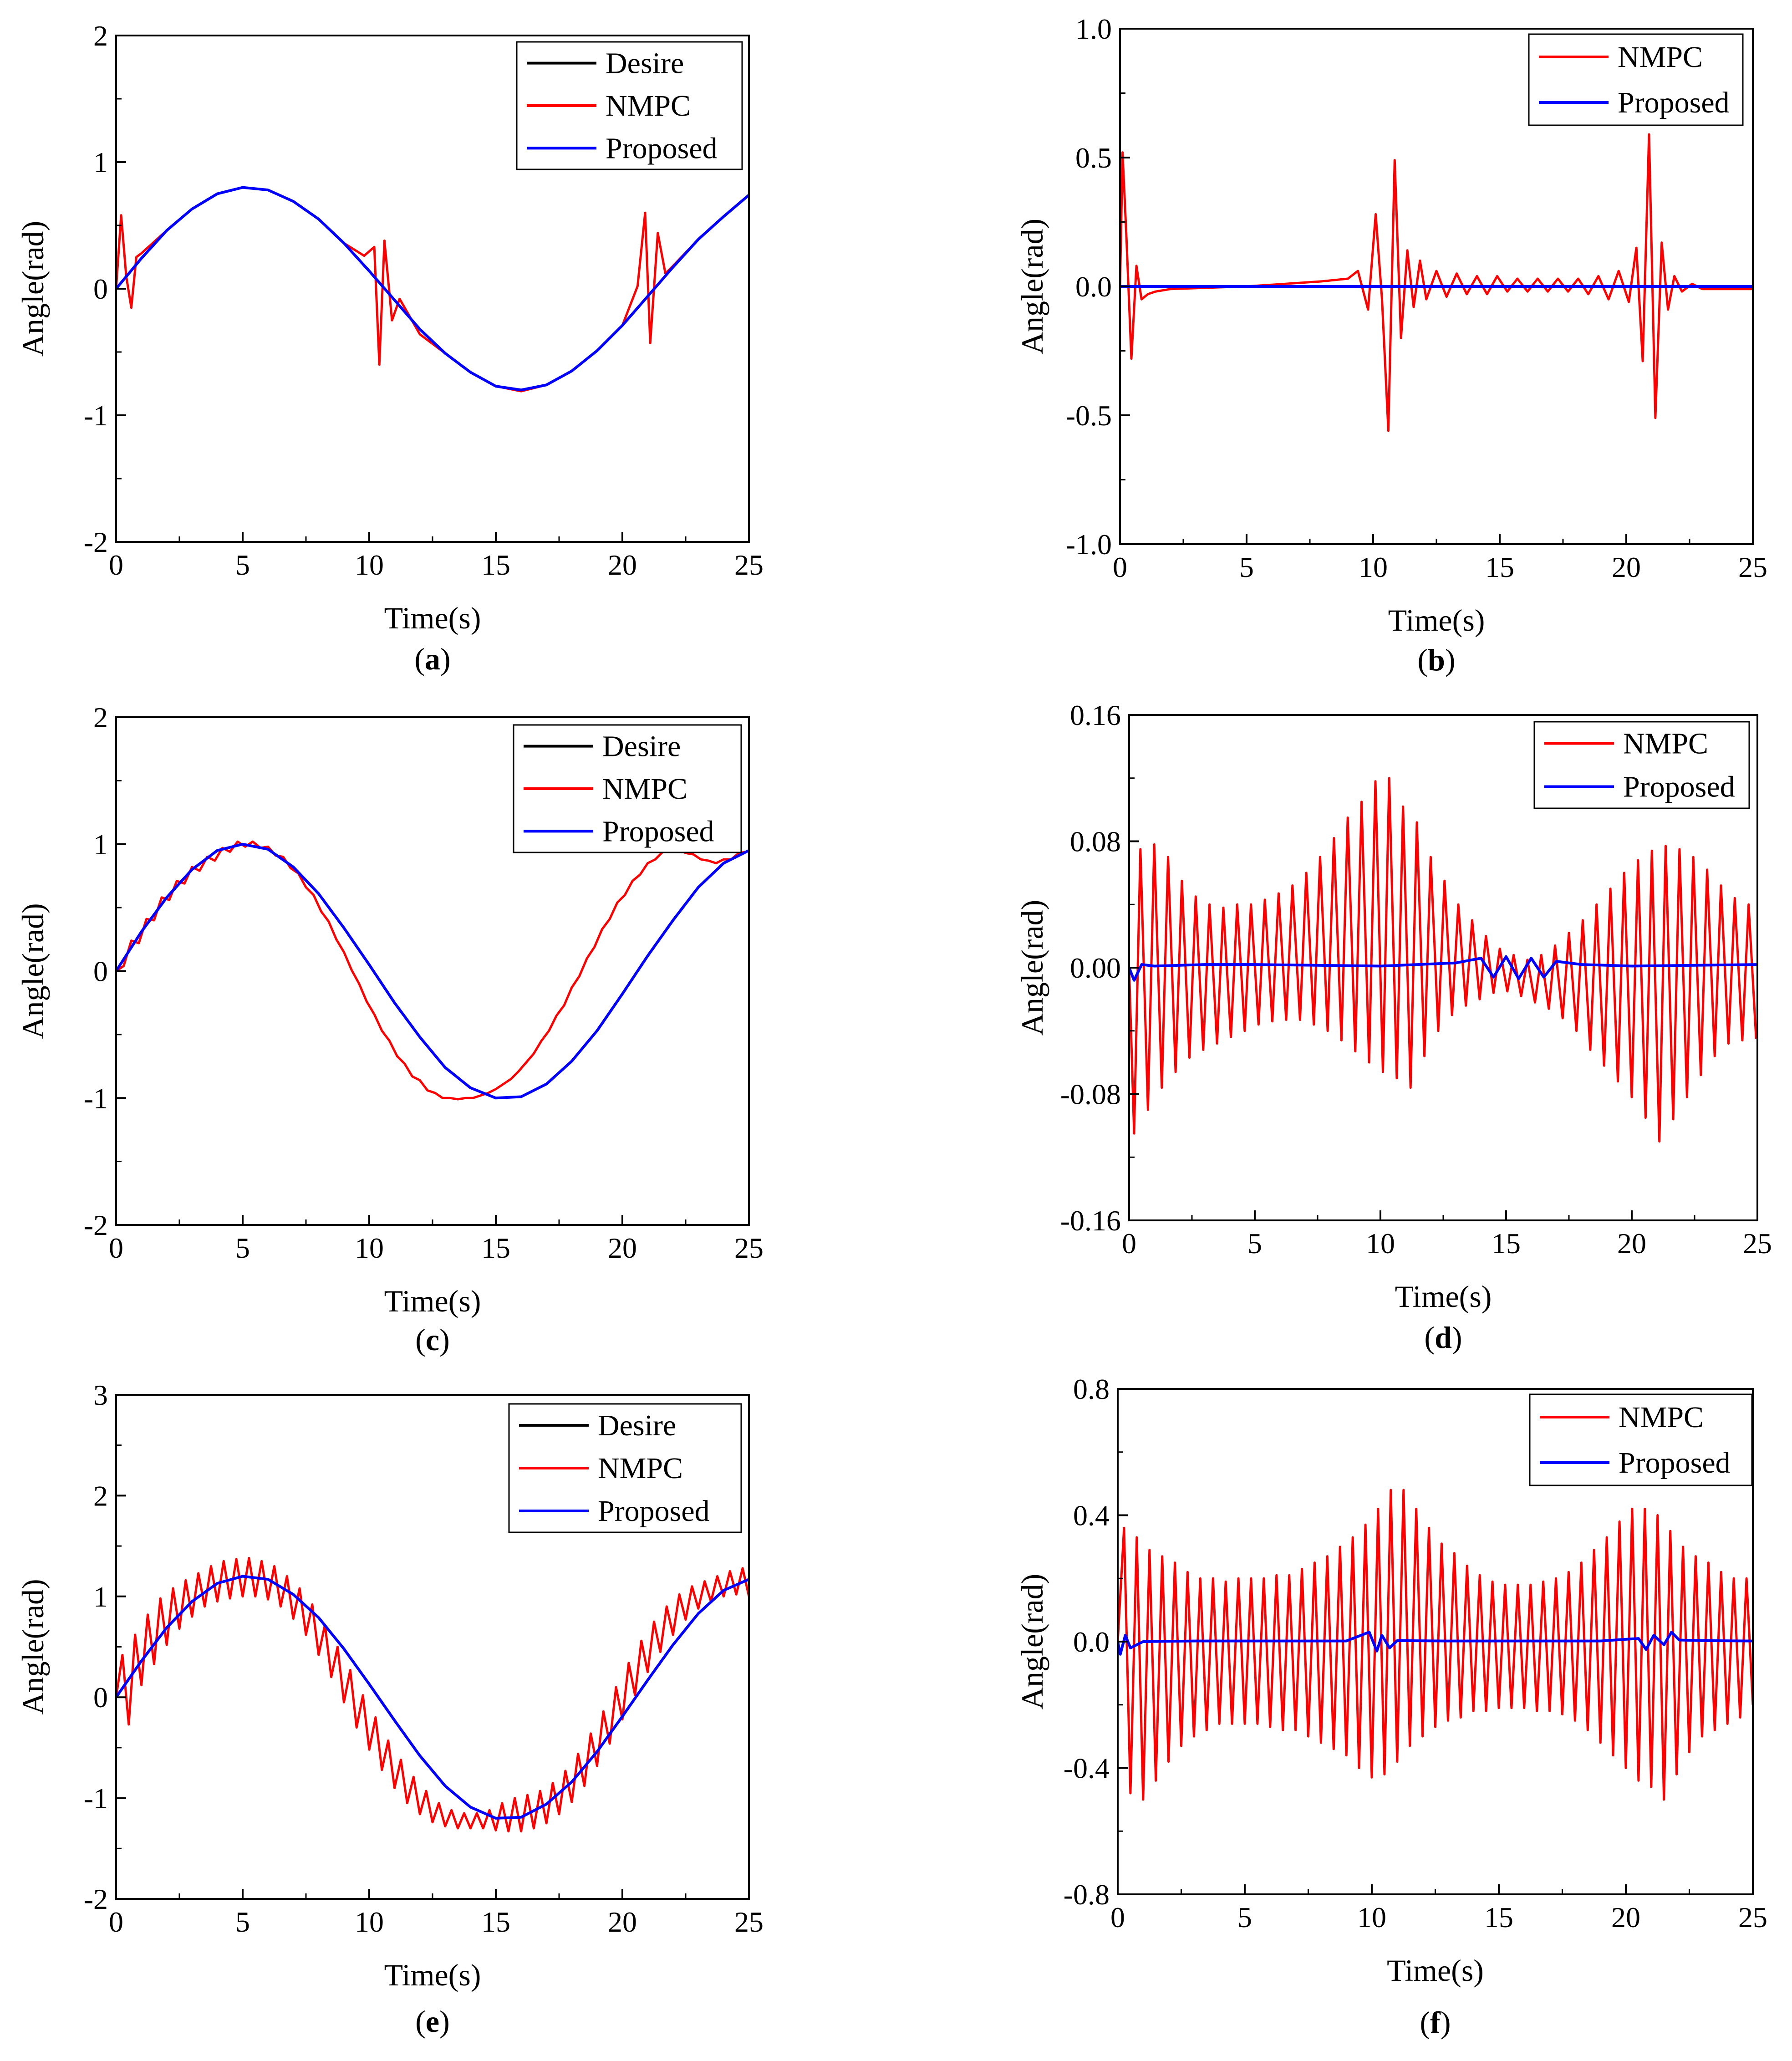 Image resolution: width=1792 pixels, height=2061 pixels. What do you see at coordinates (644, 789) in the screenshot?
I see `legend-label-nmpc: NMPC` at bounding box center [644, 789].